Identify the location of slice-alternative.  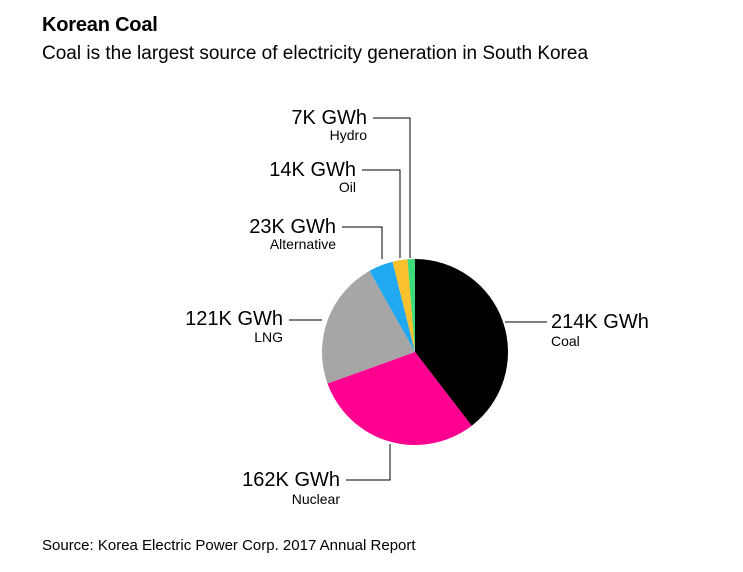
(392, 306).